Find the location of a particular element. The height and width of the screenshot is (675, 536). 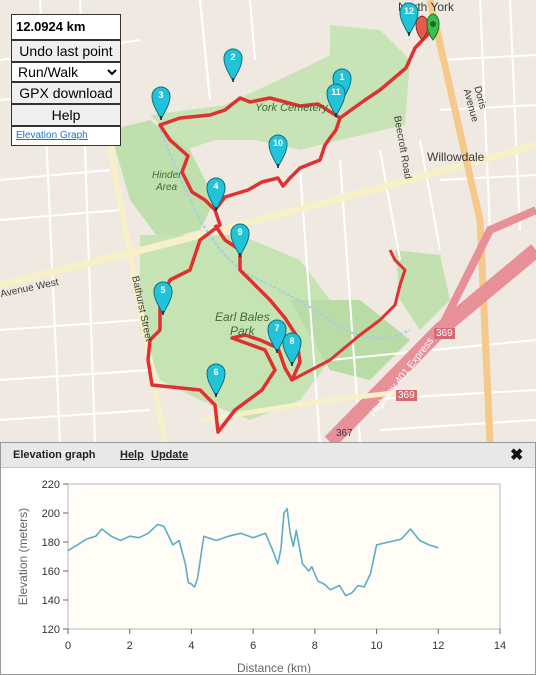

waypoint-number: 3 is located at coordinates (161, 95).